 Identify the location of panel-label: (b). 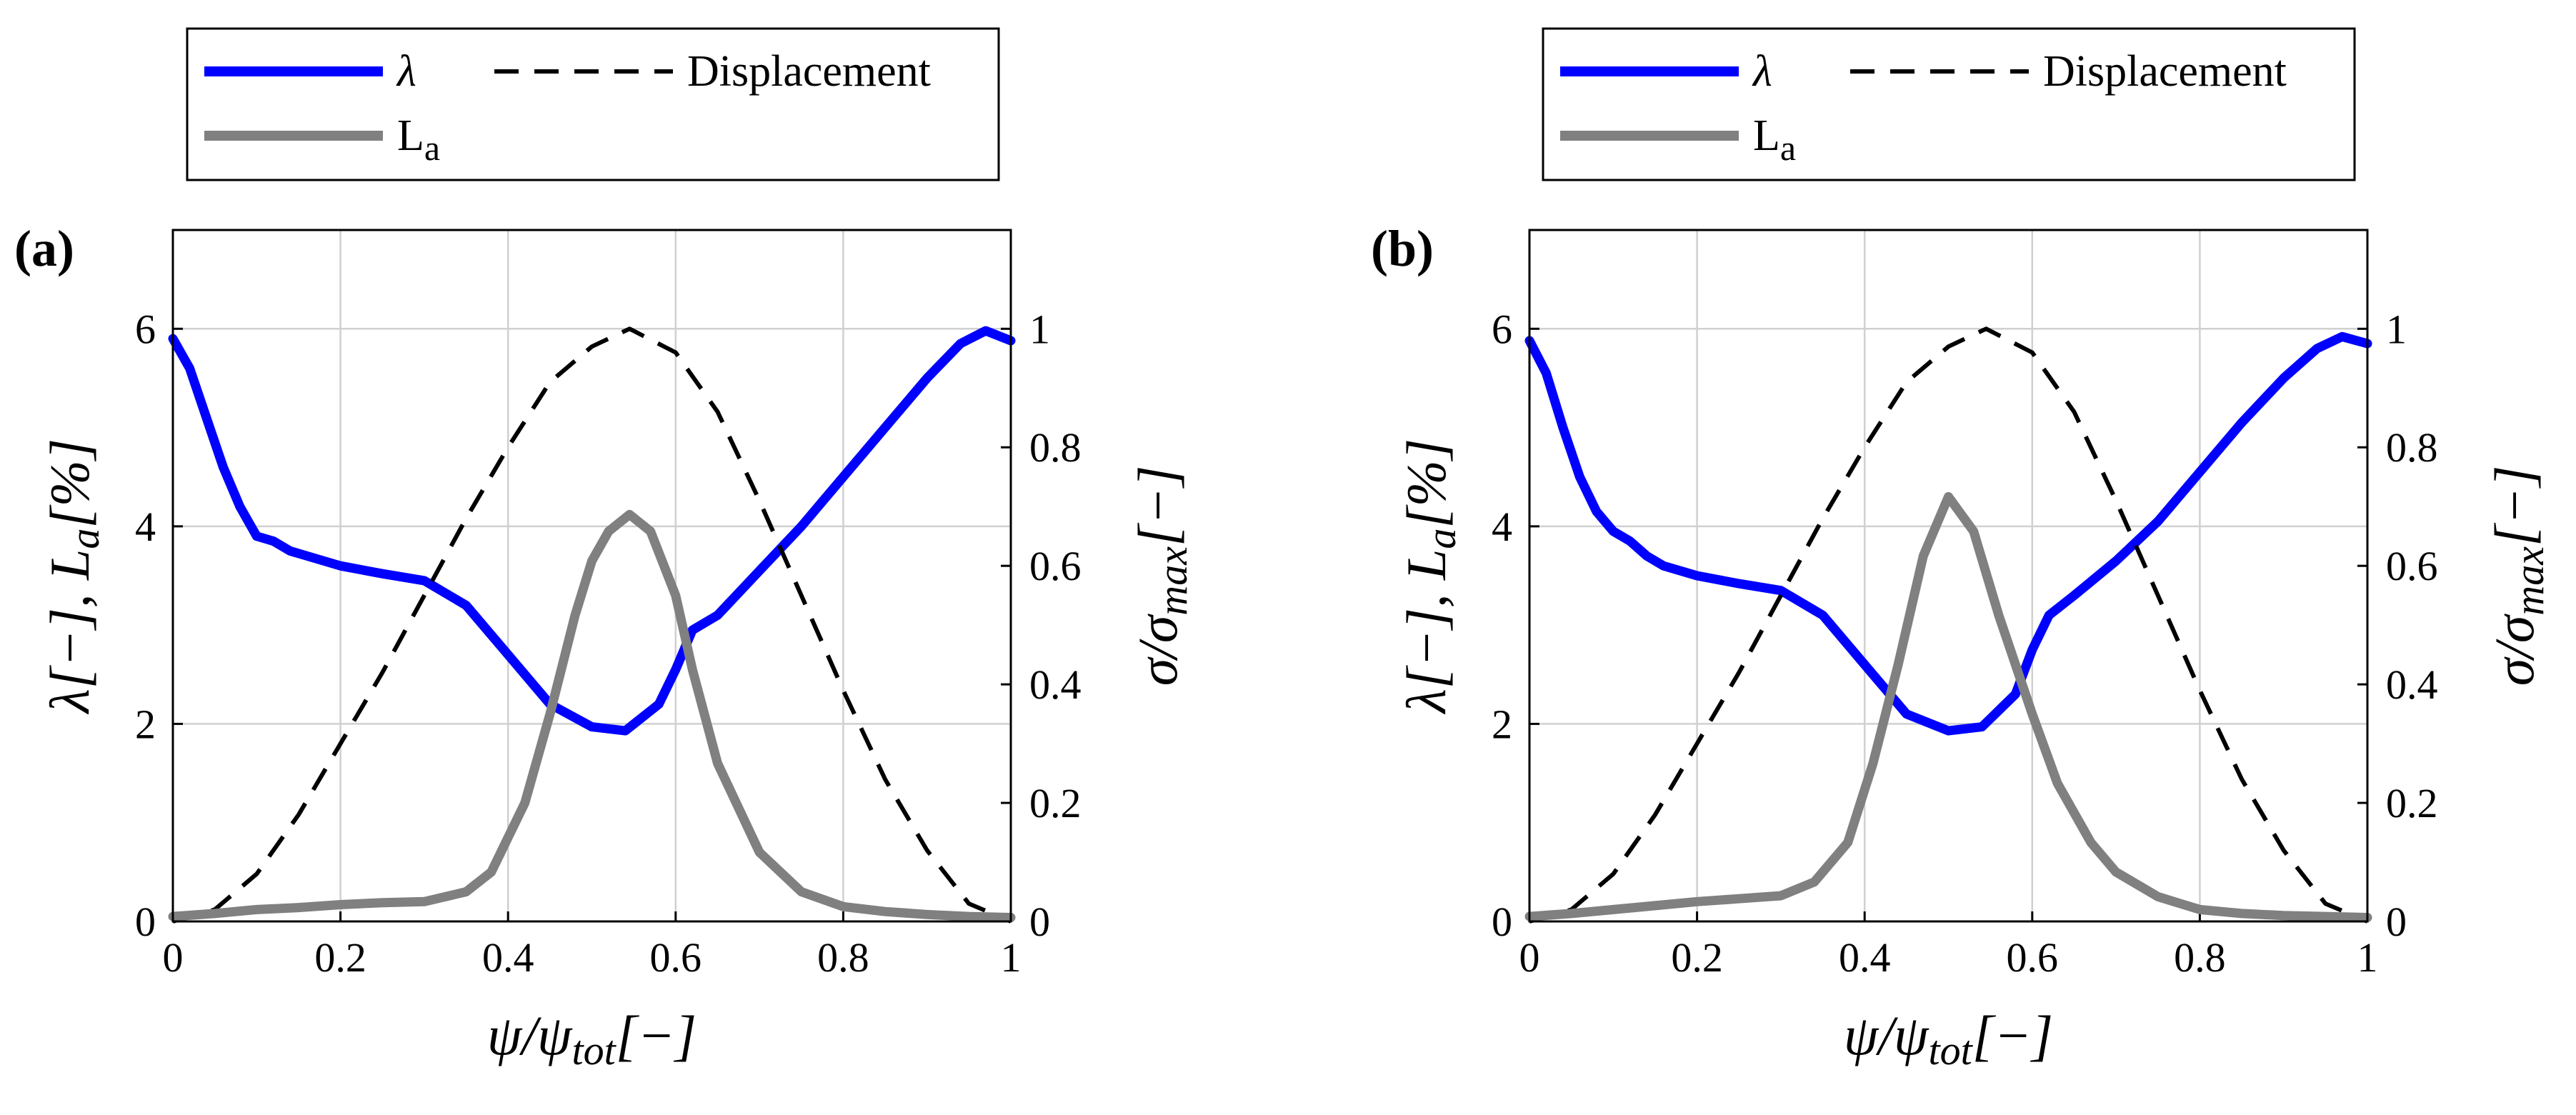
(1403, 248).